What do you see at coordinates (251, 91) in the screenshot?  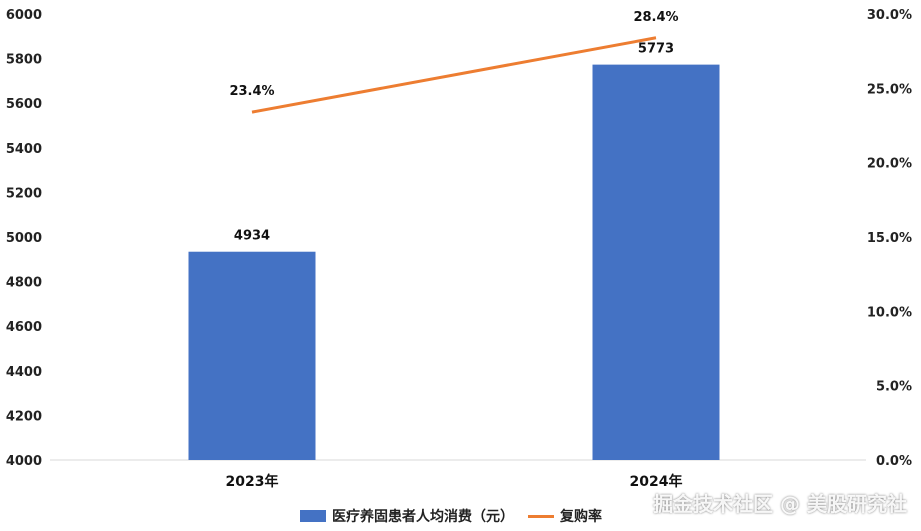 I see `line-data-label: 23.4%` at bounding box center [251, 91].